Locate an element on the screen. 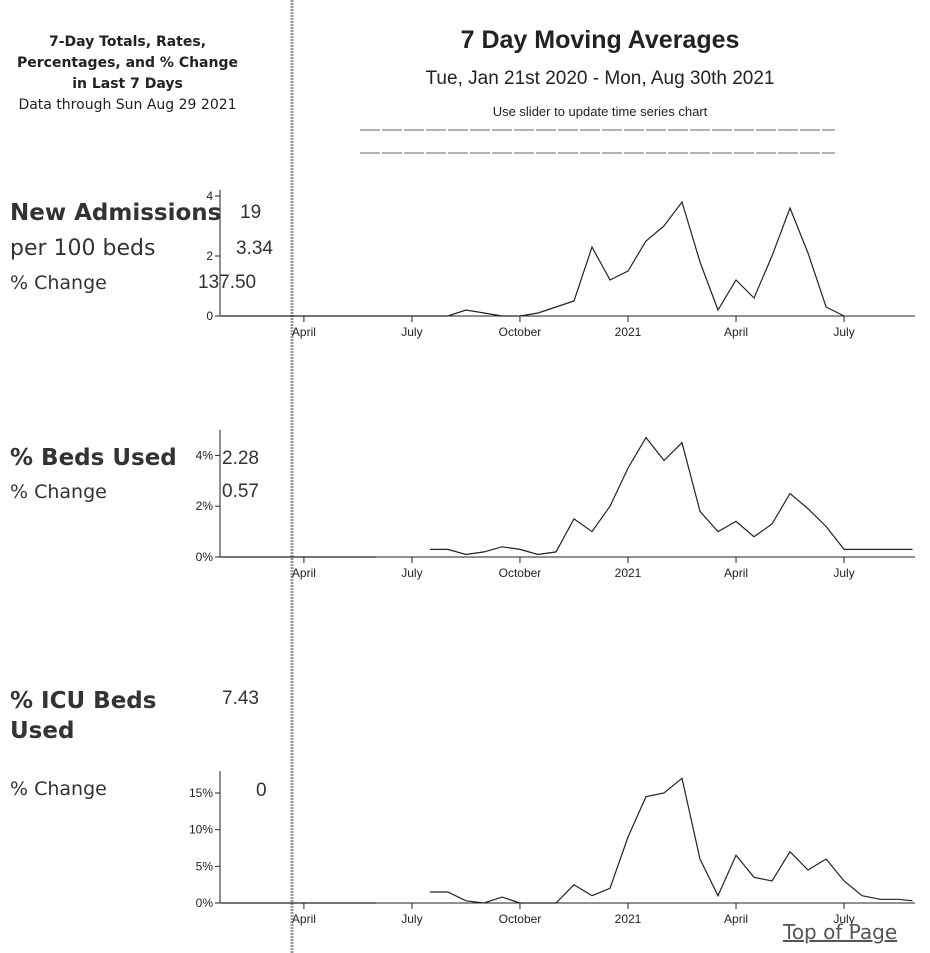 Image resolution: width=930 pixels, height=953 pixels. panel-title: % Beds Used is located at coordinates (93, 458).